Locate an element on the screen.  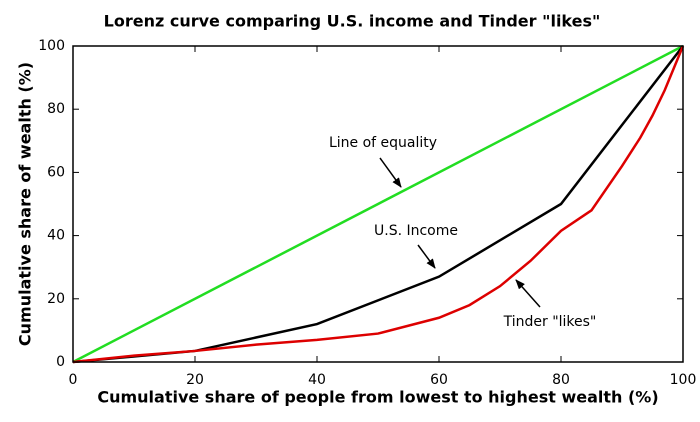
x-tick-label: 80 is located at coordinates (561, 380).